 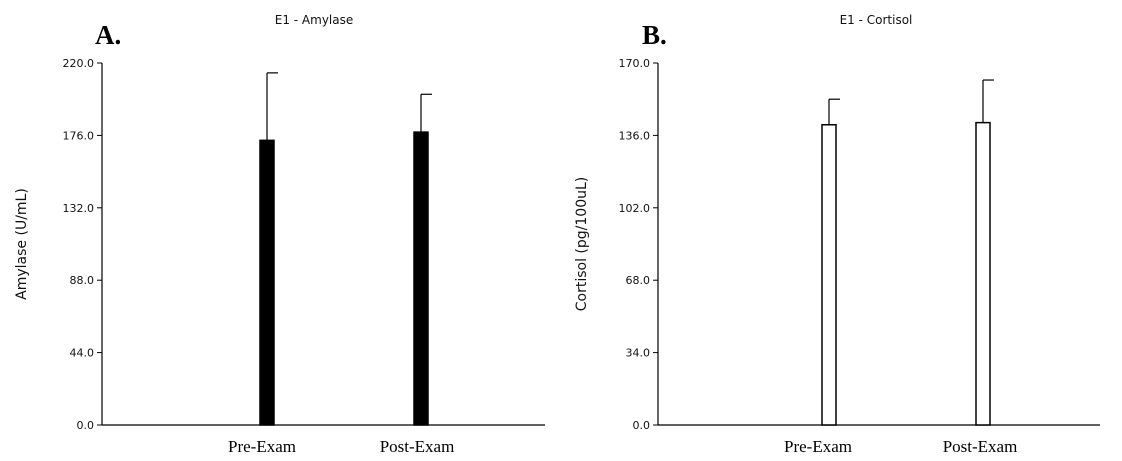 I want to click on panel-letter: B., so click(x=654, y=35).